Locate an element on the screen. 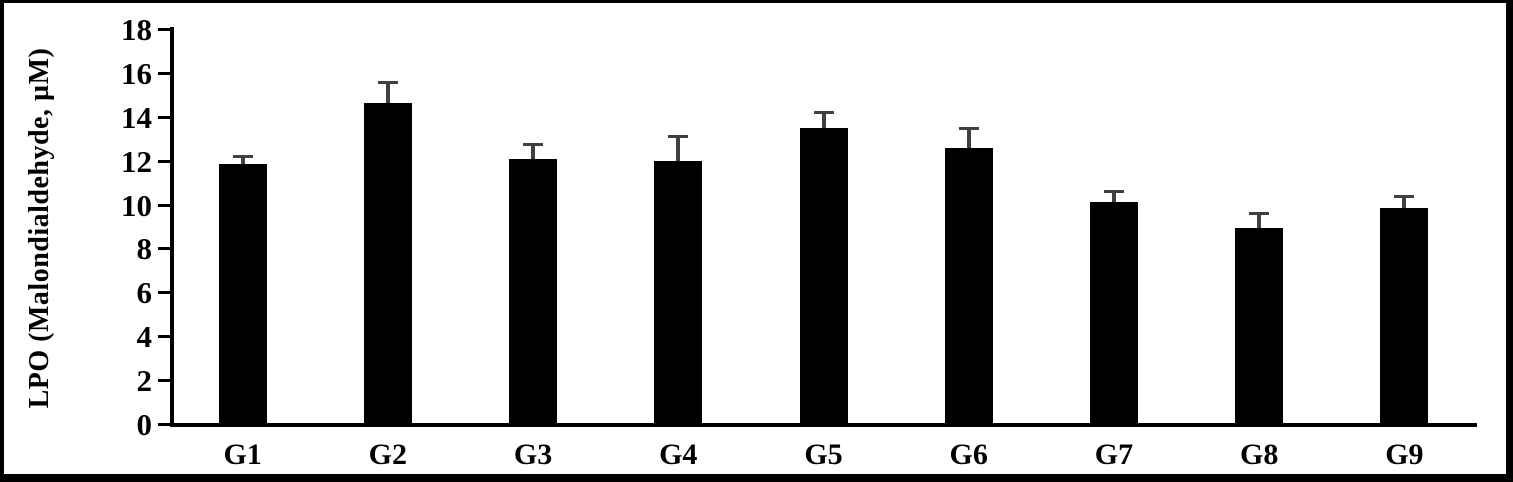  x-axis-line is located at coordinates (823, 425).